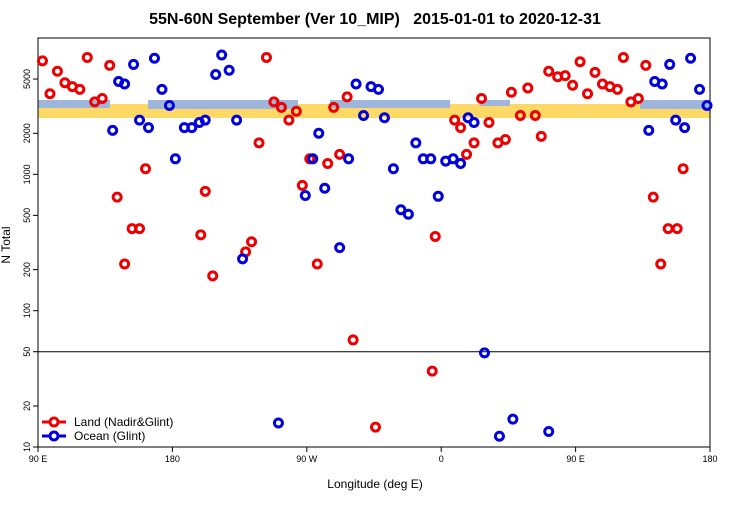  Describe the element at coordinates (374, 109) in the screenshot. I see `surface-strip` at that location.